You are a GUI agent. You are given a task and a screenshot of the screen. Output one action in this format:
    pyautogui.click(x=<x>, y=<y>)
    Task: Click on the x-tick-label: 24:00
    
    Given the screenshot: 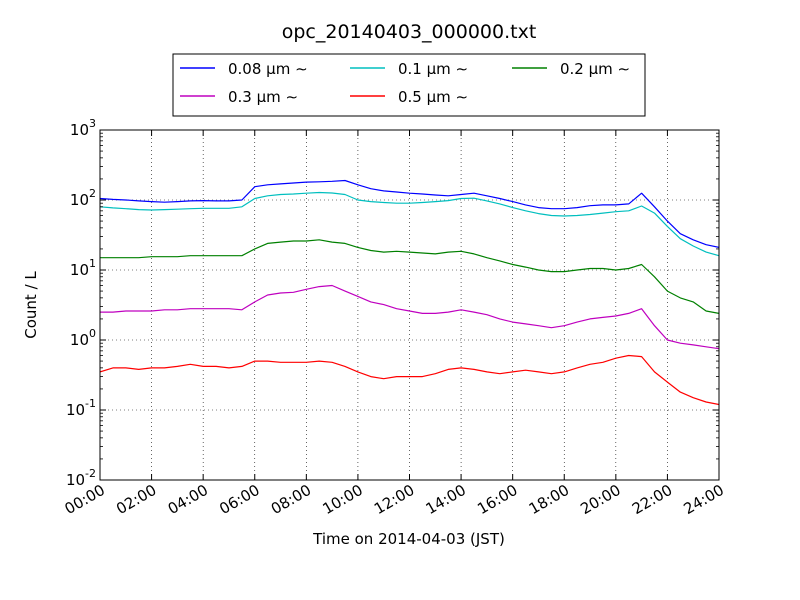 What is the action you would take?
    pyautogui.click(x=704, y=499)
    